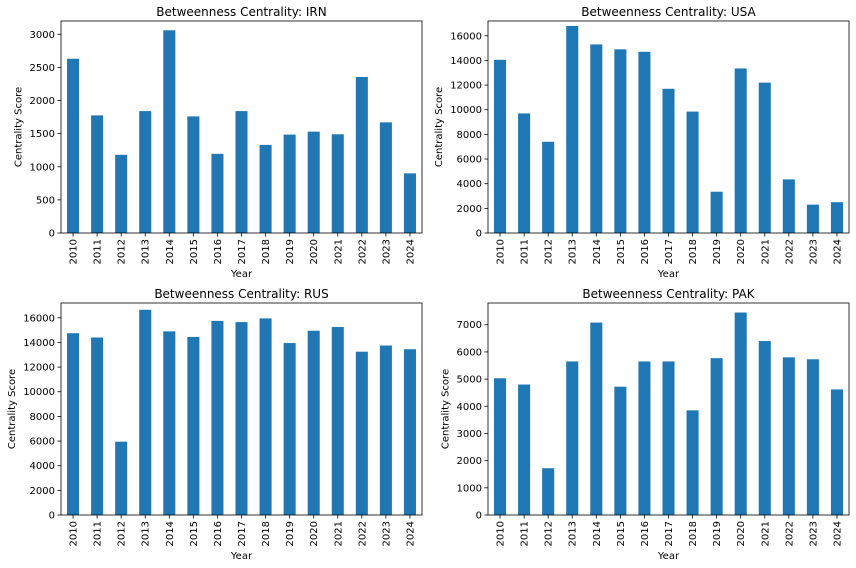 The height and width of the screenshot is (568, 856). I want to click on y-tick-label: 2500, so click(42, 68).